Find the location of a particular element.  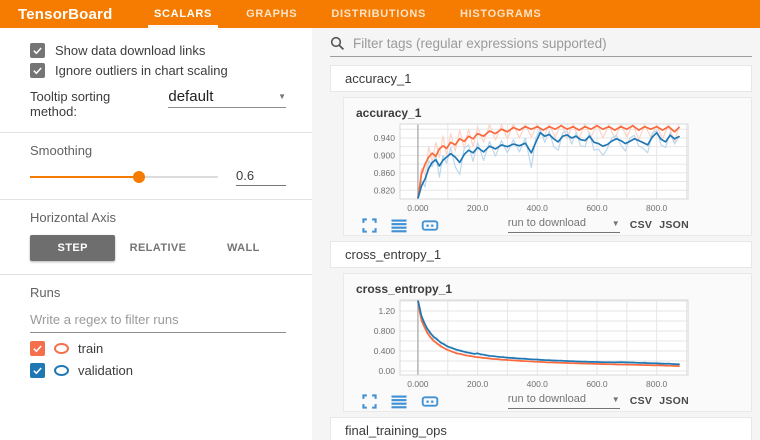

option-label: Show data download links is located at coordinates (130, 50).